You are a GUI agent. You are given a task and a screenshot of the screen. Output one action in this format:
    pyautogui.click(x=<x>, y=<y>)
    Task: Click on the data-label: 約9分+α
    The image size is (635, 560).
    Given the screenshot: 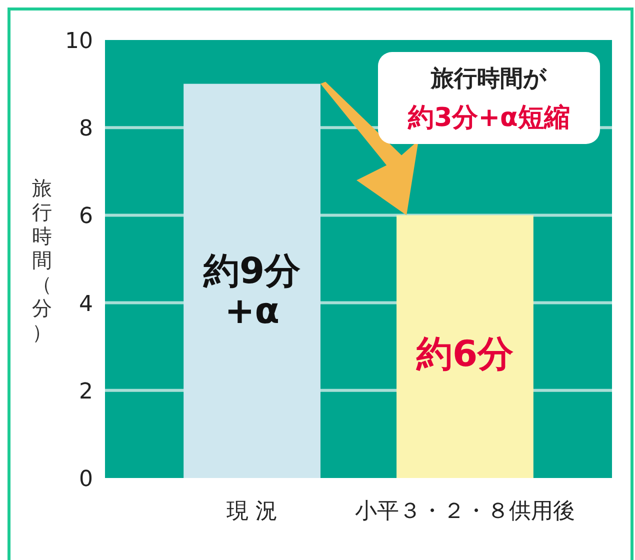 What is the action you would take?
    pyautogui.click(x=251, y=291)
    